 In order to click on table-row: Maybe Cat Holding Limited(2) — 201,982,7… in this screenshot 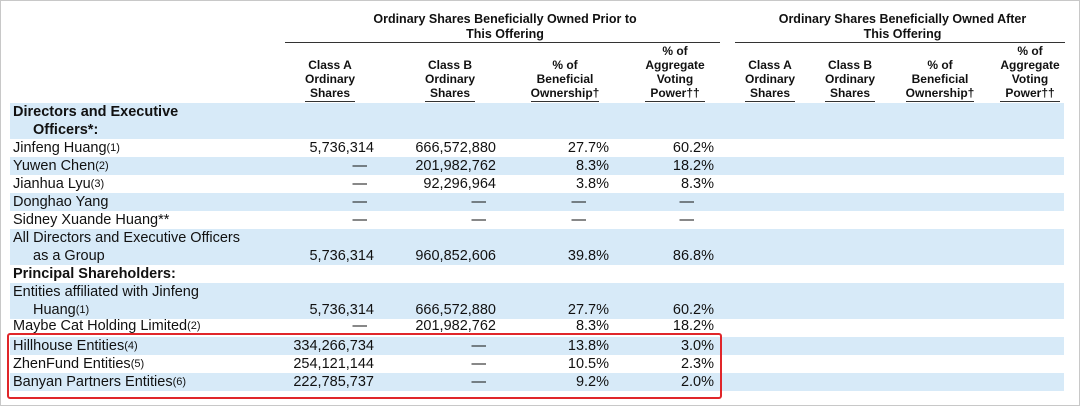, I will do `click(363, 325)`.